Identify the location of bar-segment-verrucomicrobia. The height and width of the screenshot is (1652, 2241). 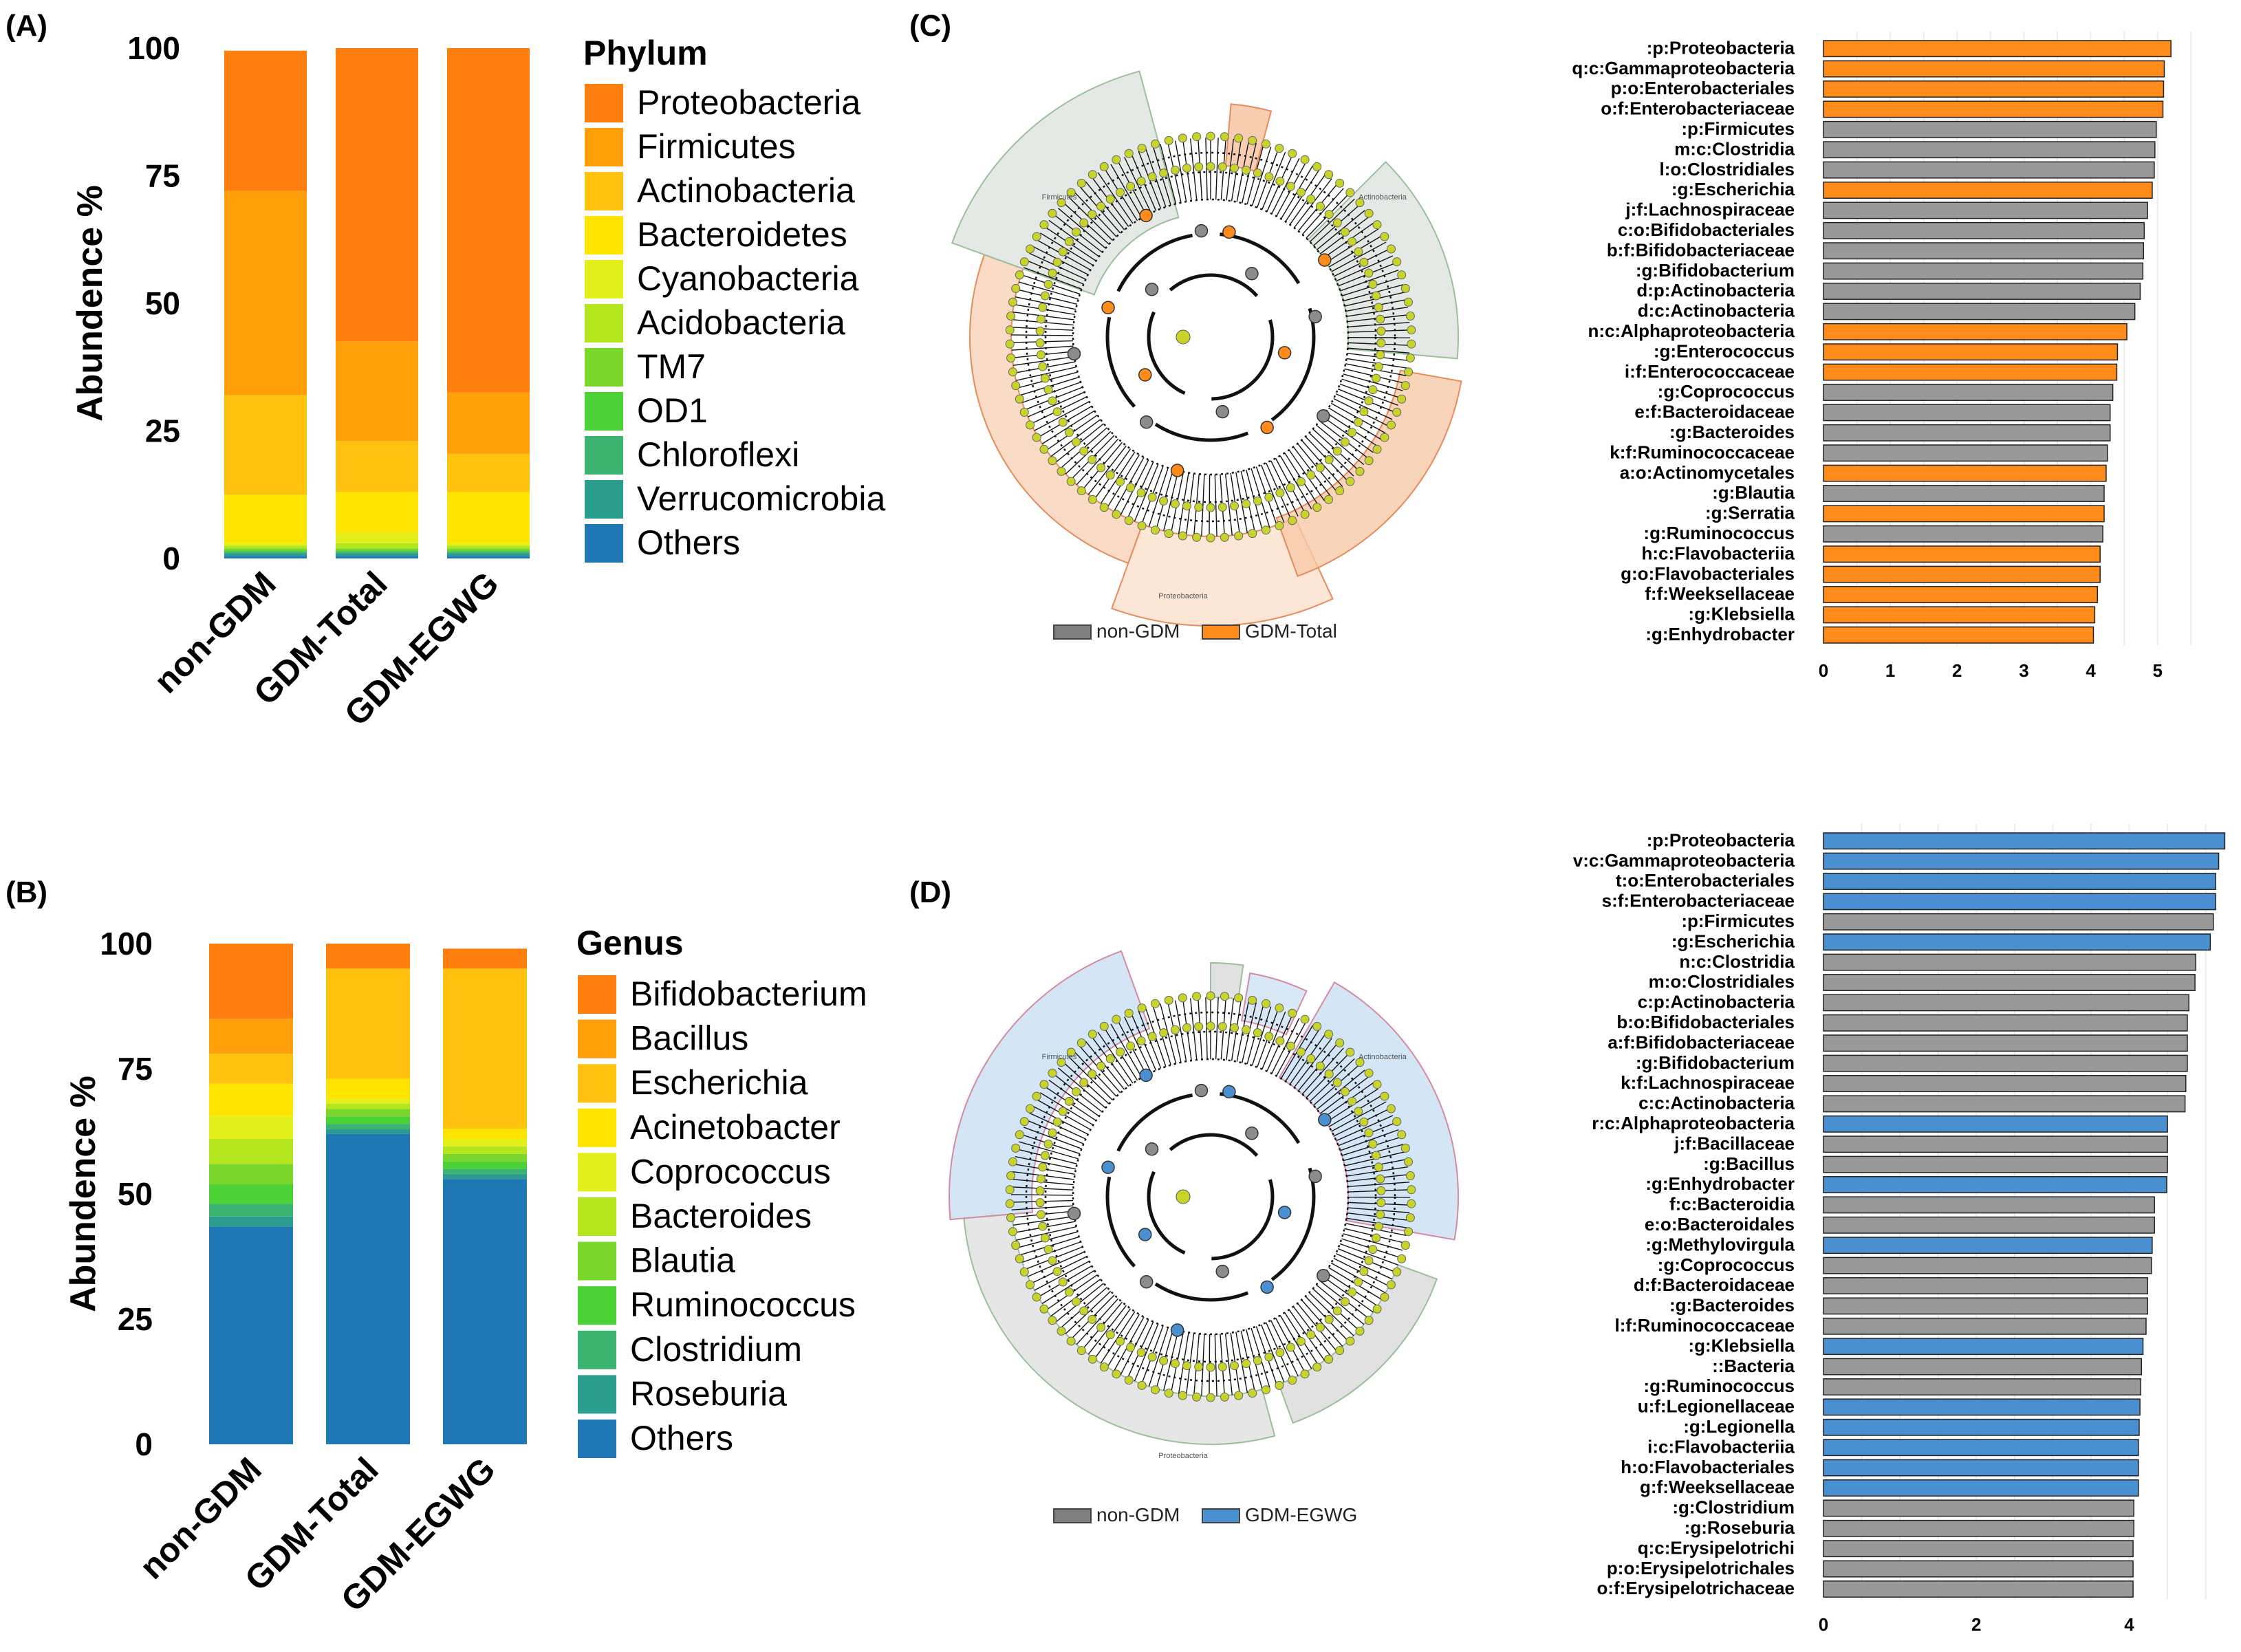
(377, 554).